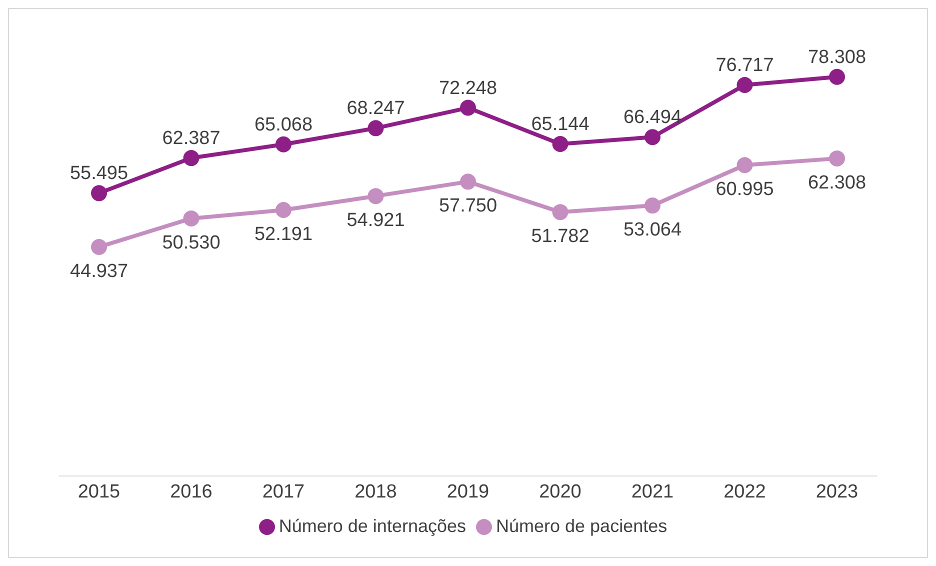 The image size is (936, 566). Describe the element at coordinates (191, 491) in the screenshot. I see `x-tick-label: 2016` at that location.